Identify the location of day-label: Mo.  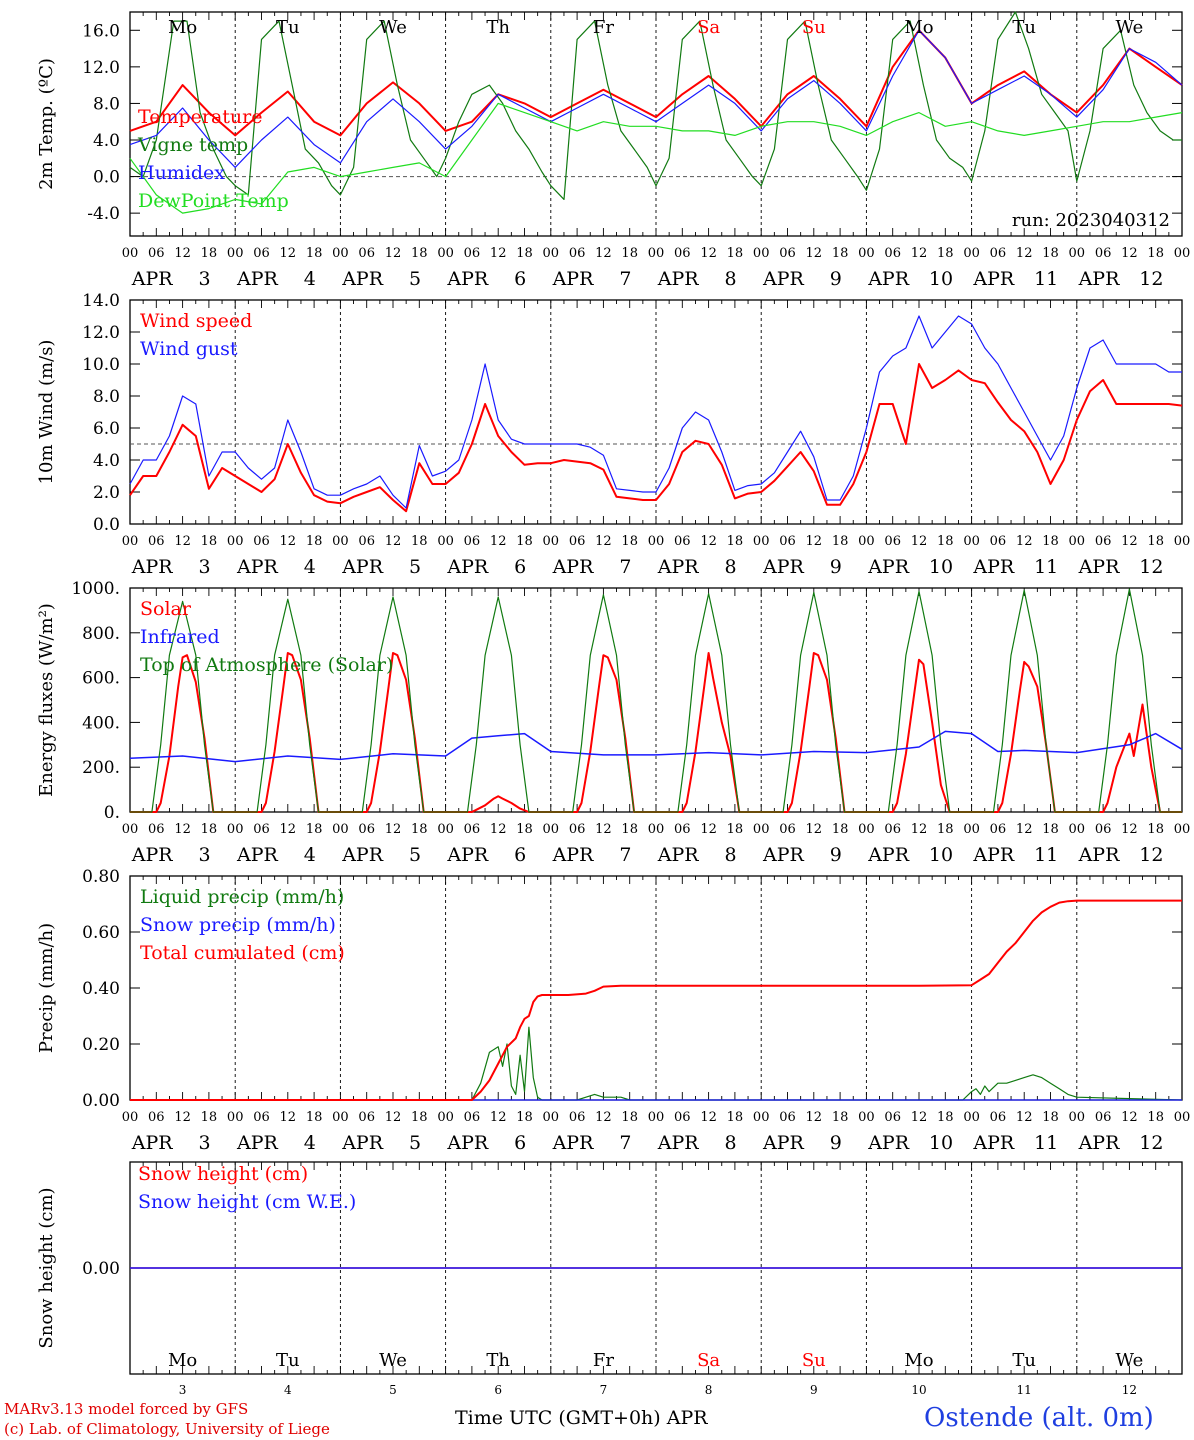
(182, 27).